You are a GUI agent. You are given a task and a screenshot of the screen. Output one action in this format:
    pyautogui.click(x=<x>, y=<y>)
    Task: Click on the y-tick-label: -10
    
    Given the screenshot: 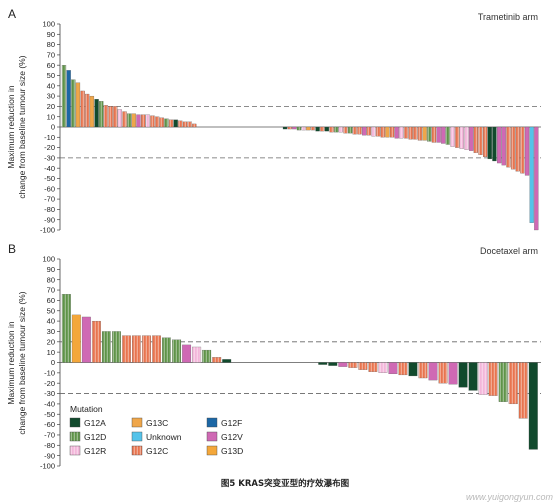 What is the action you would take?
    pyautogui.click(x=49, y=137)
    